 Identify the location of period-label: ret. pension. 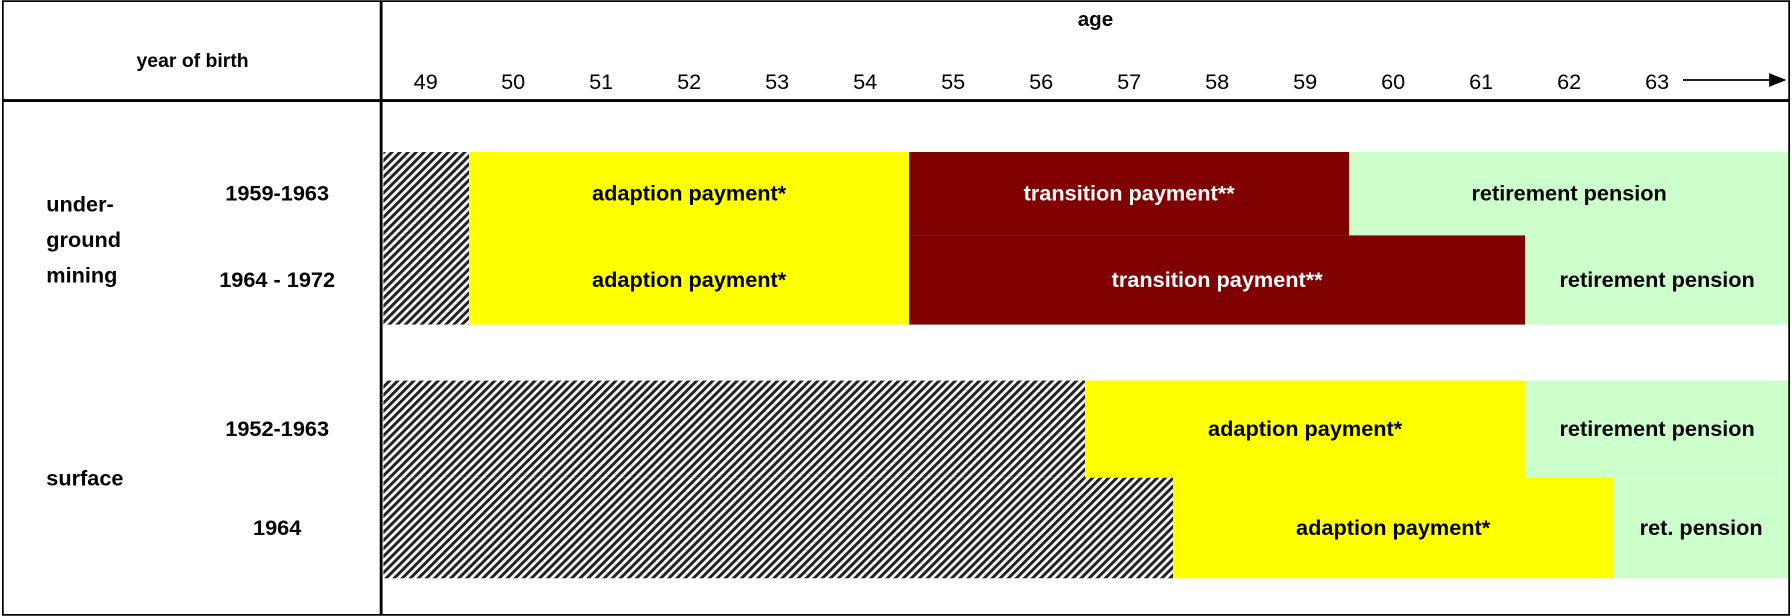
(1701, 527).